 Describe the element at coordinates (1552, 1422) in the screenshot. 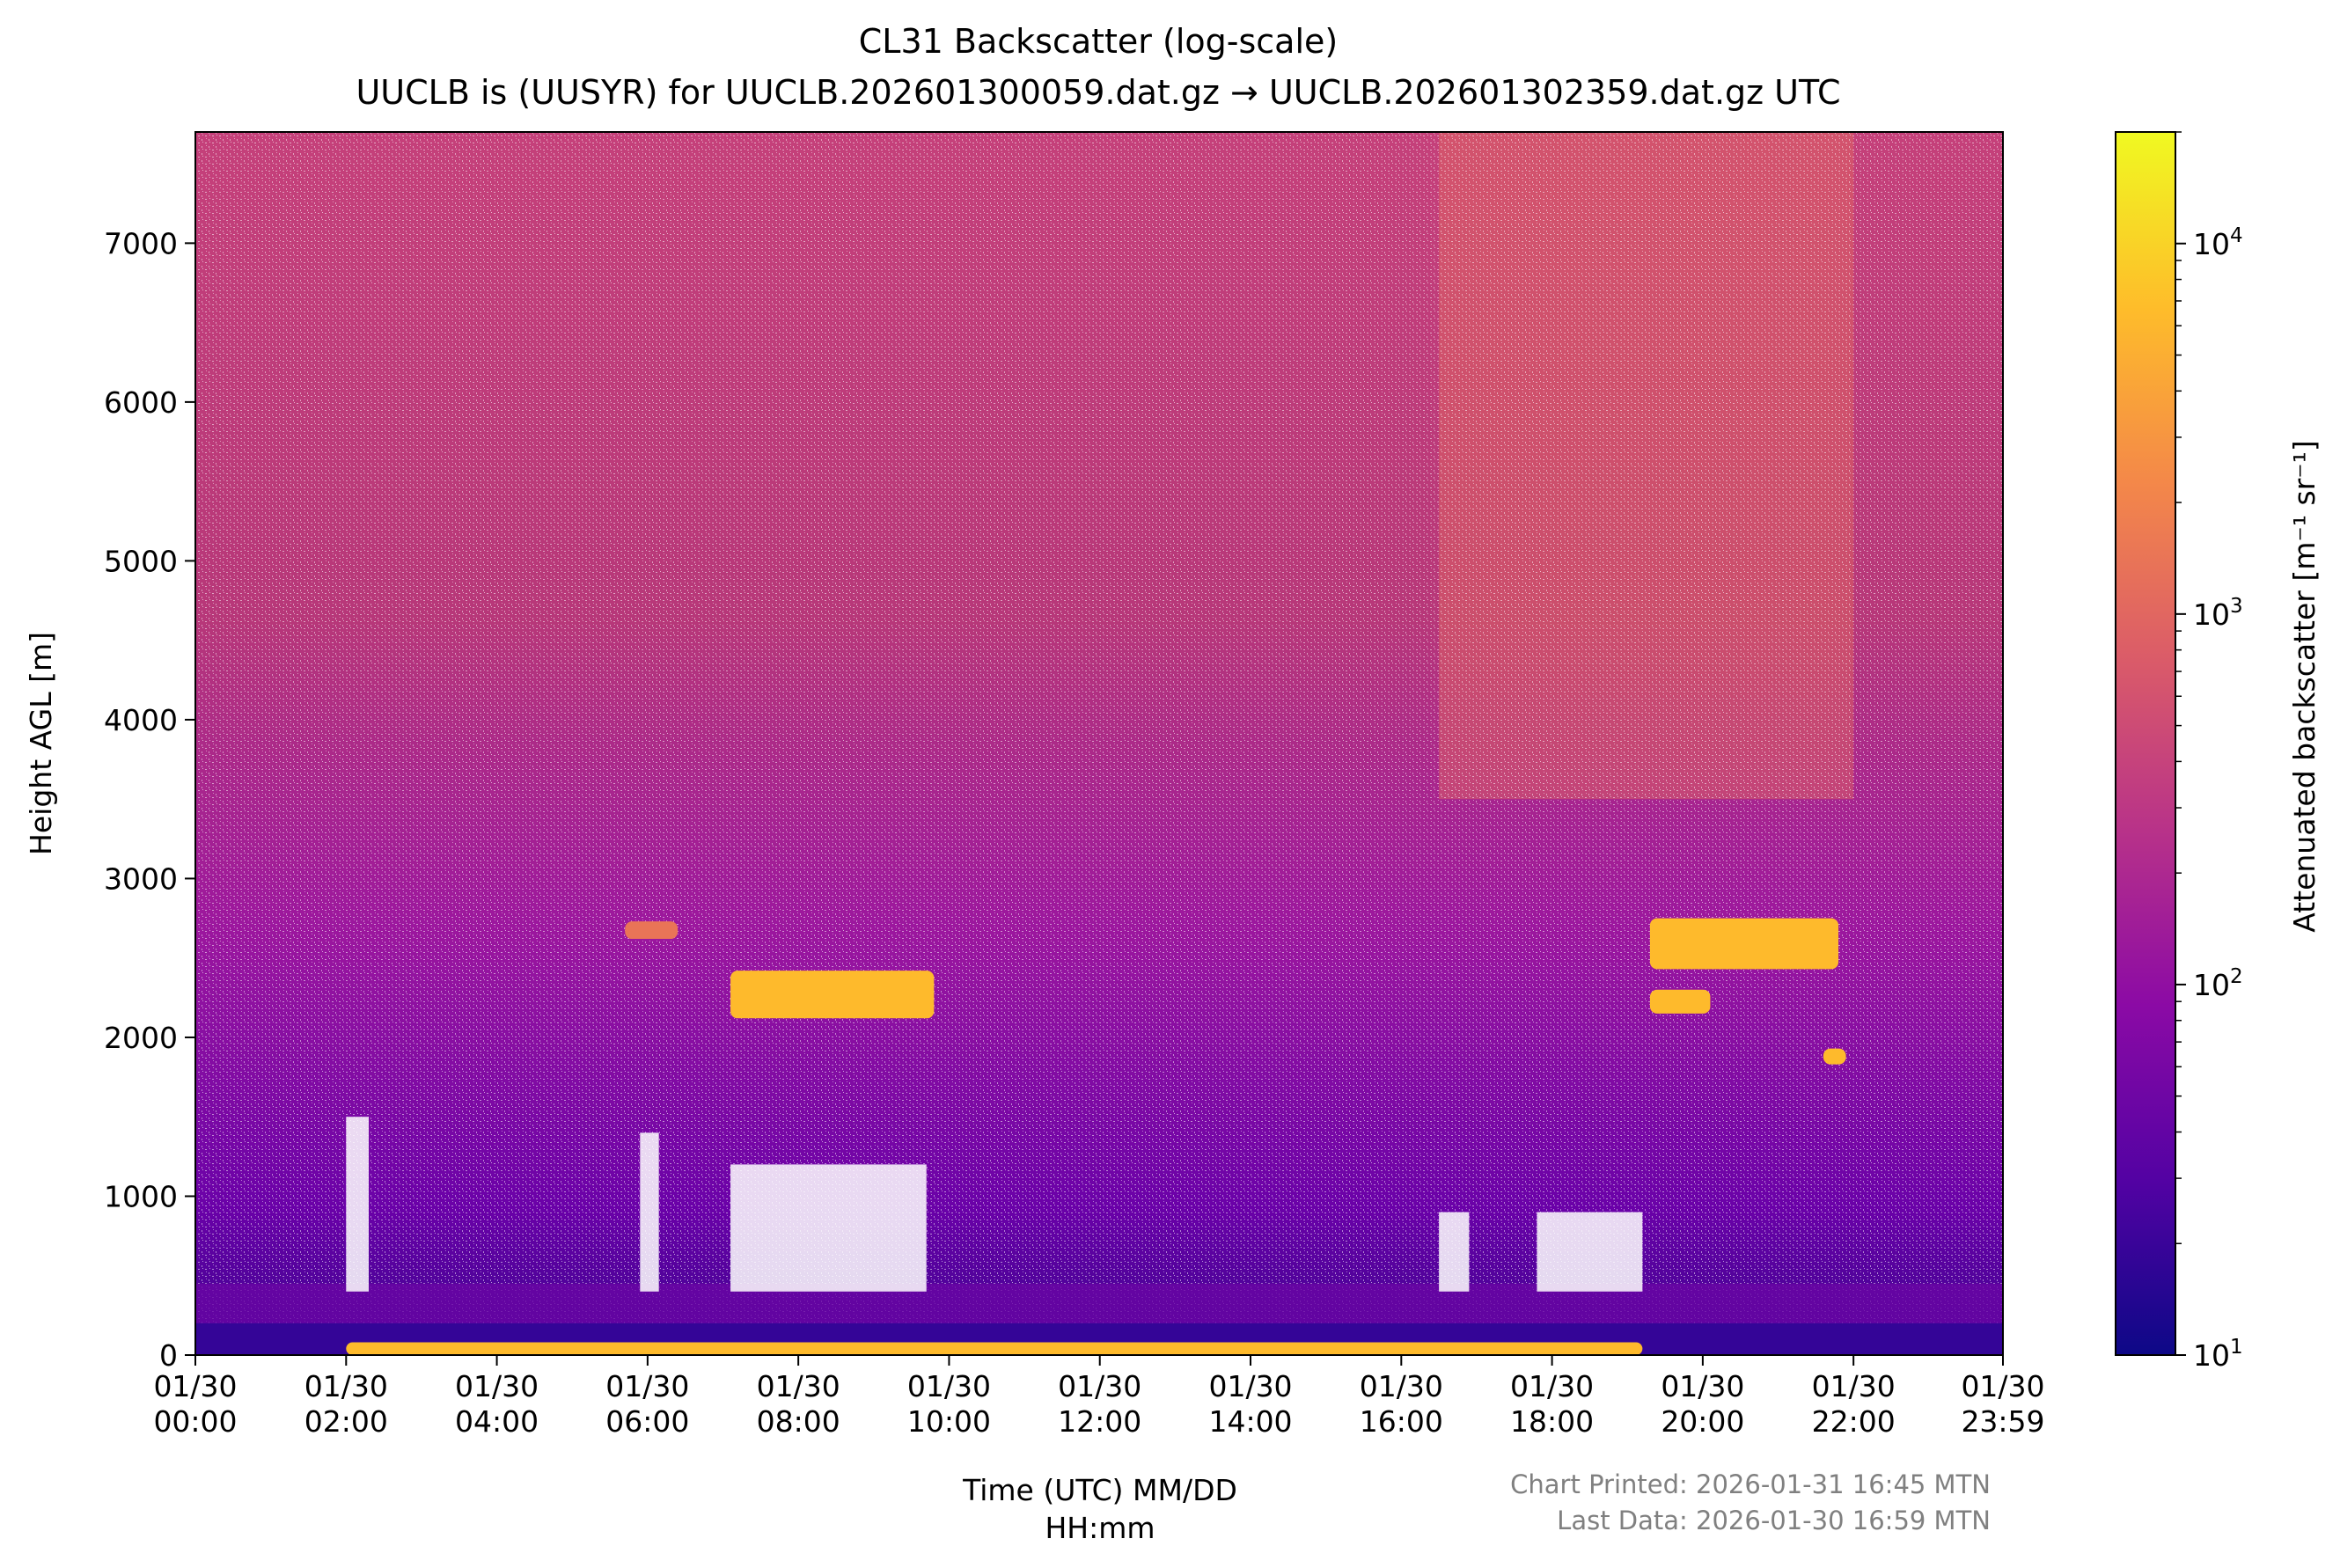

I see `x-tick-time: 18:00` at that location.